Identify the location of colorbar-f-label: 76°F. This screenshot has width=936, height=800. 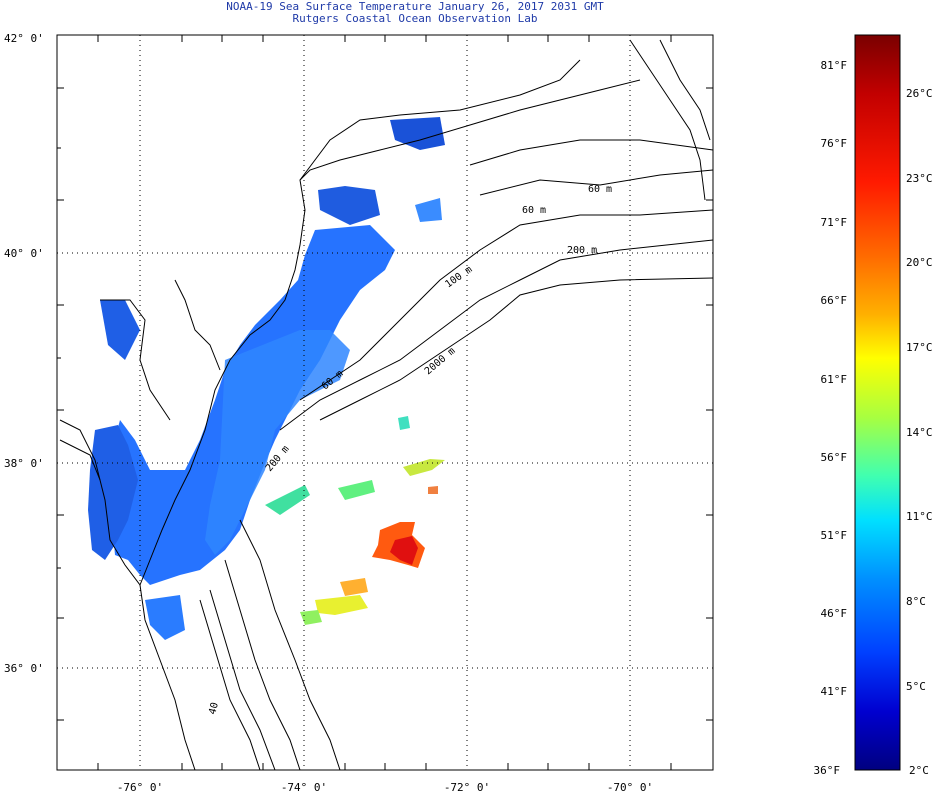
(834, 143).